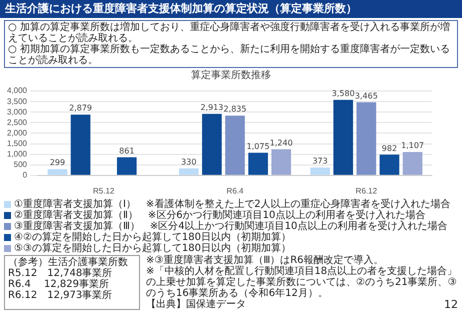  I want to click on data-label: 1,075, so click(258, 146).